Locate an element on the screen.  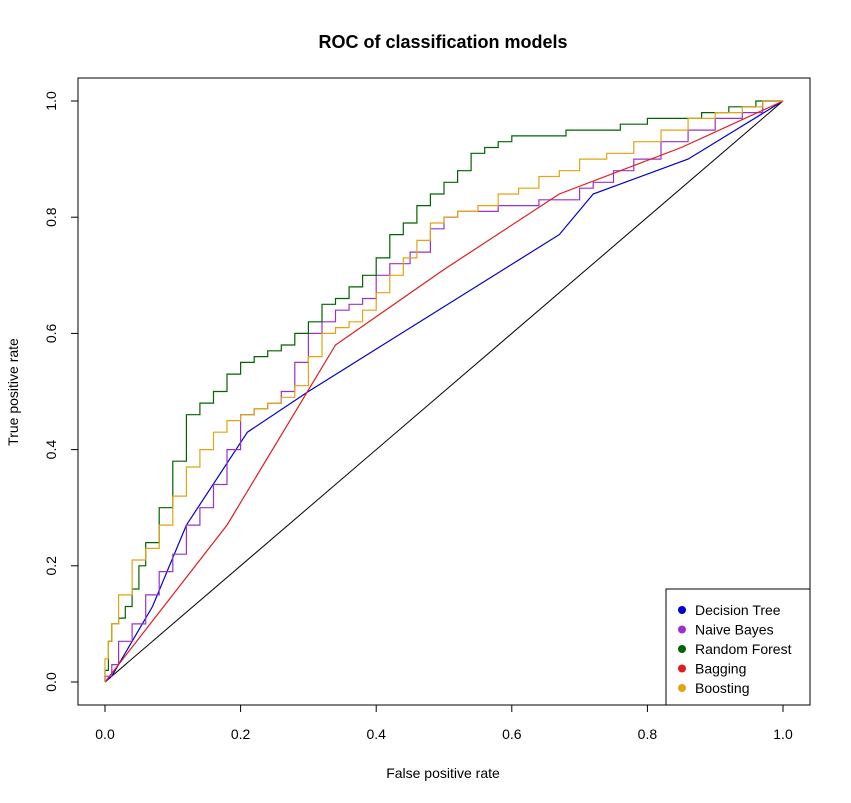
x-tick-label: 0.6 is located at coordinates (512, 734).